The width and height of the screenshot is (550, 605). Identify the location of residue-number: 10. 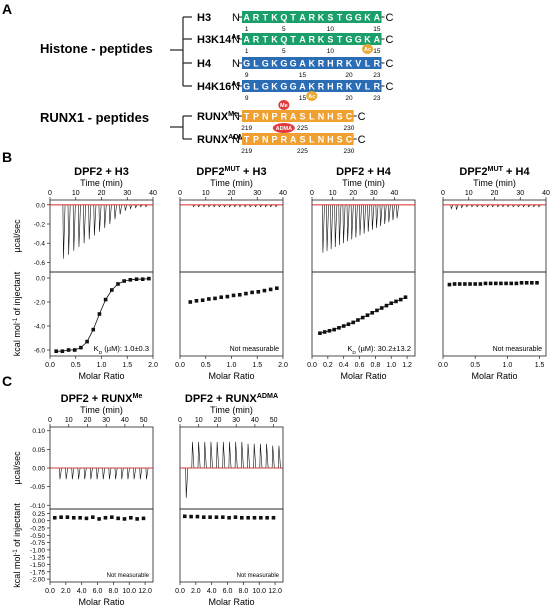
(331, 51).